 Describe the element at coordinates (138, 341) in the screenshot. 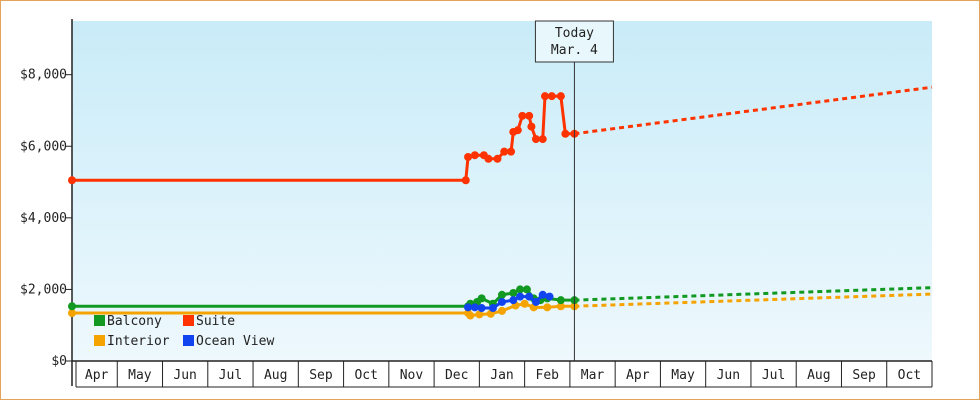

I see `legend-label-interior: Interior` at that location.